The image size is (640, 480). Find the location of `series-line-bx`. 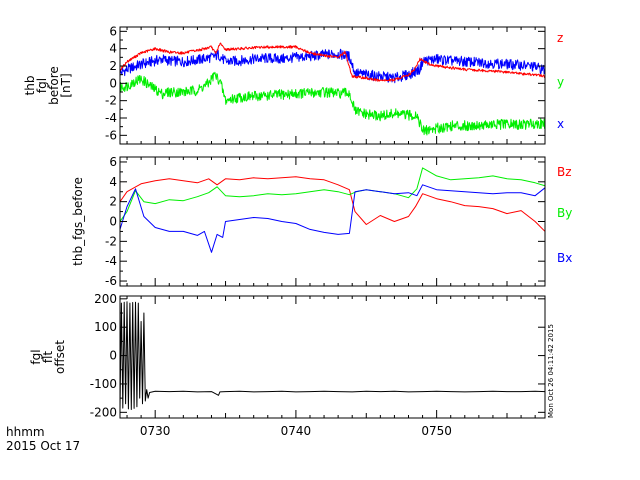

series-line-bx is located at coordinates (332, 218).